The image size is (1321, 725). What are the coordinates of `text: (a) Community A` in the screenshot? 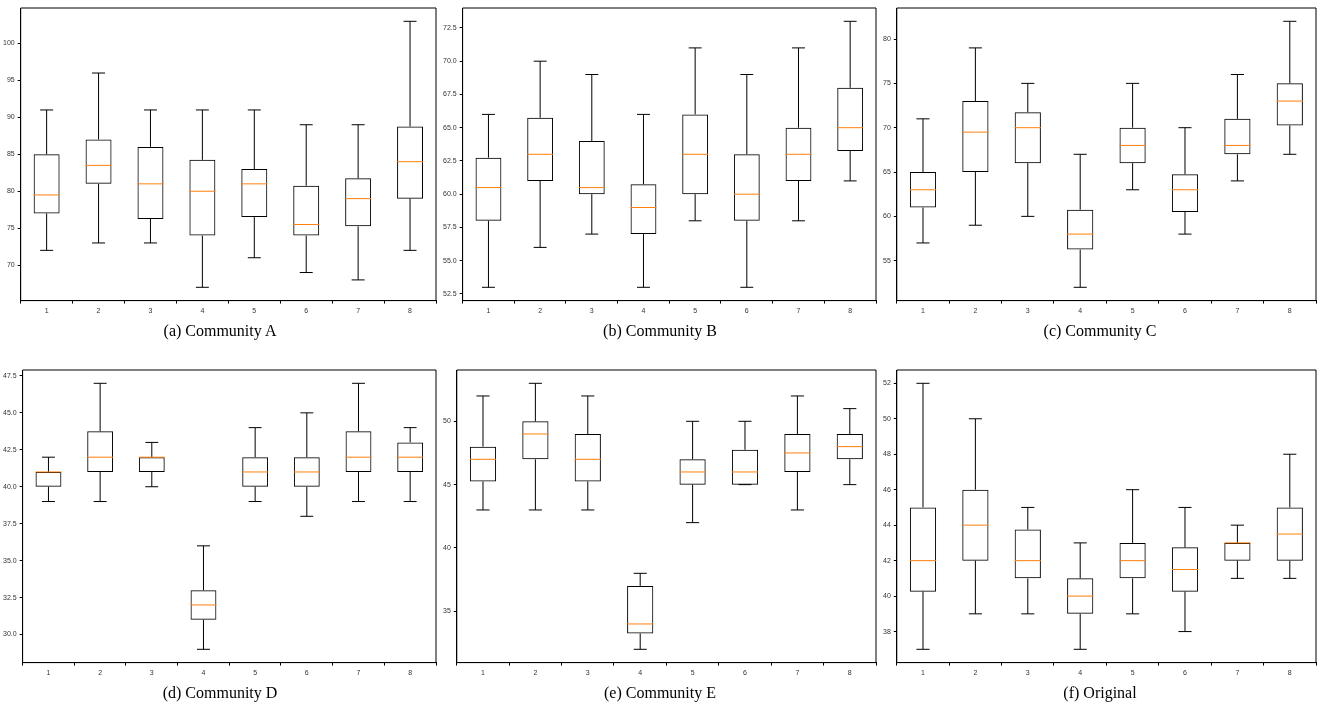 It's located at (220, 331).